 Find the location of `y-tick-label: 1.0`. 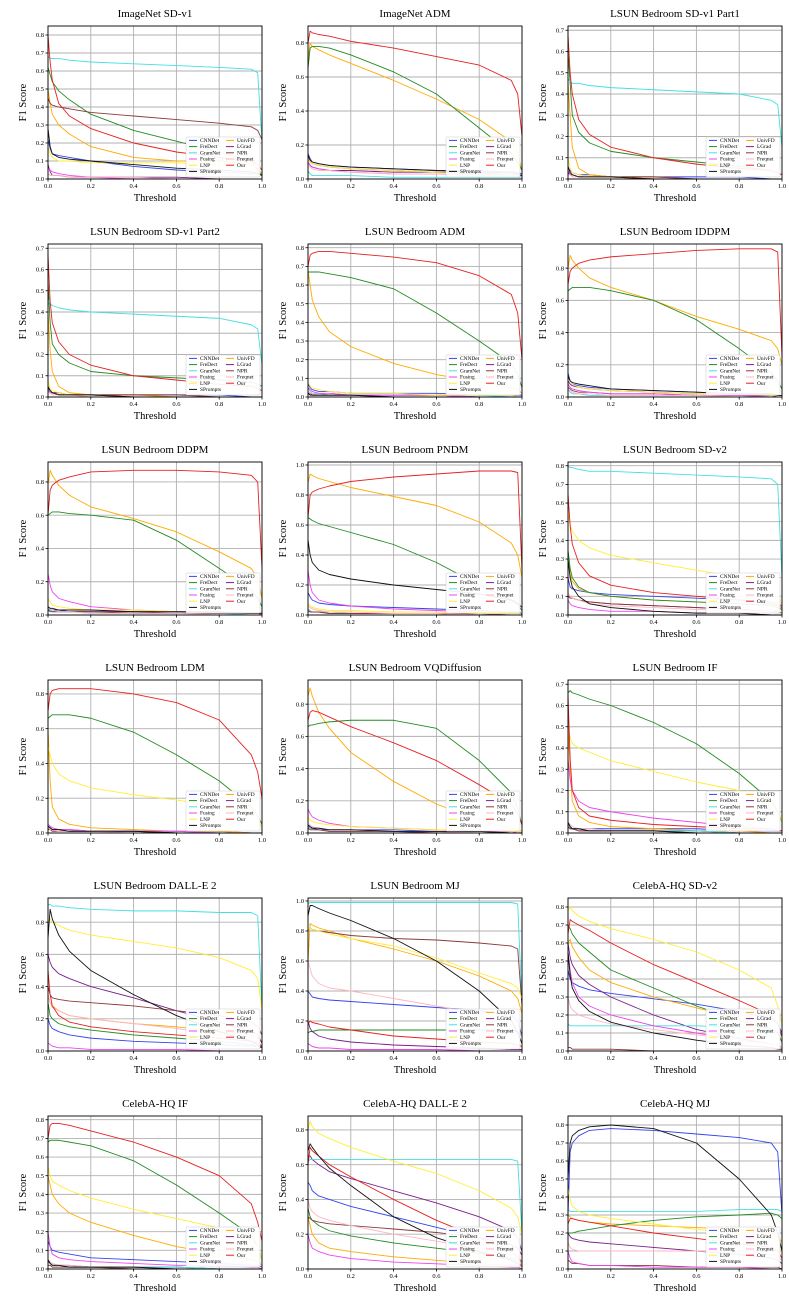

y-tick-label: 1.0 is located at coordinates (300, 901).